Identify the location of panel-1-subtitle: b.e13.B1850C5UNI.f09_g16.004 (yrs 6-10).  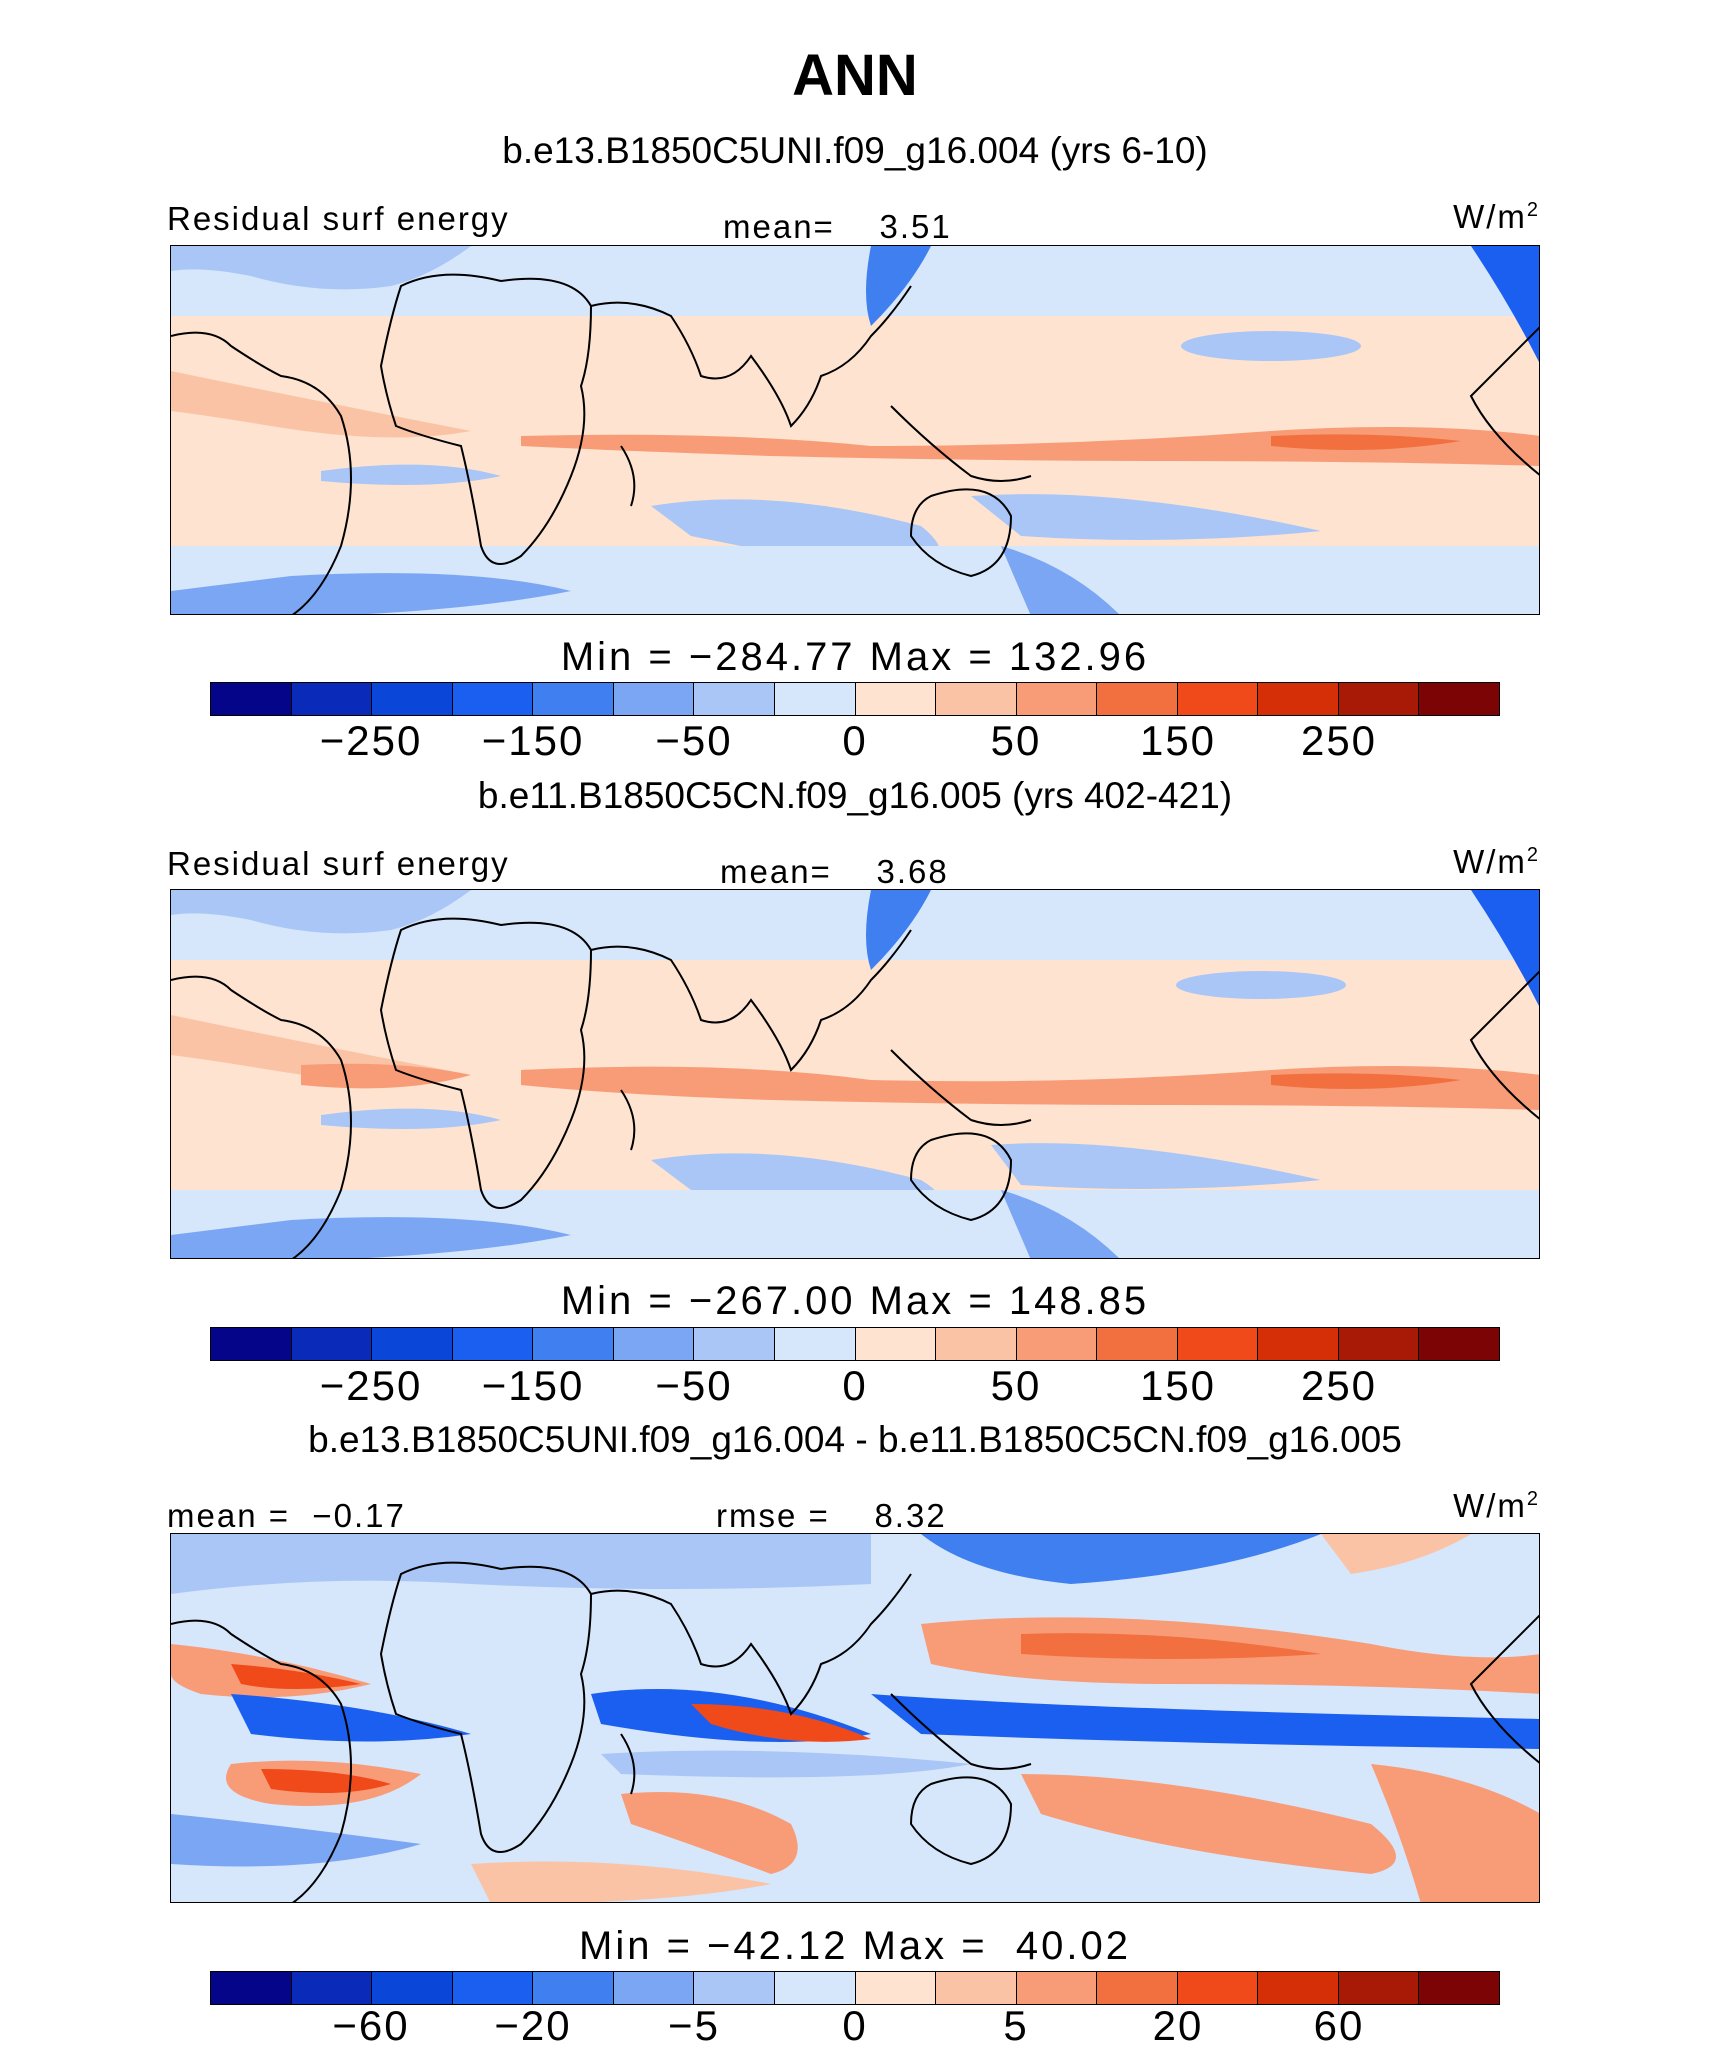
(855, 150).